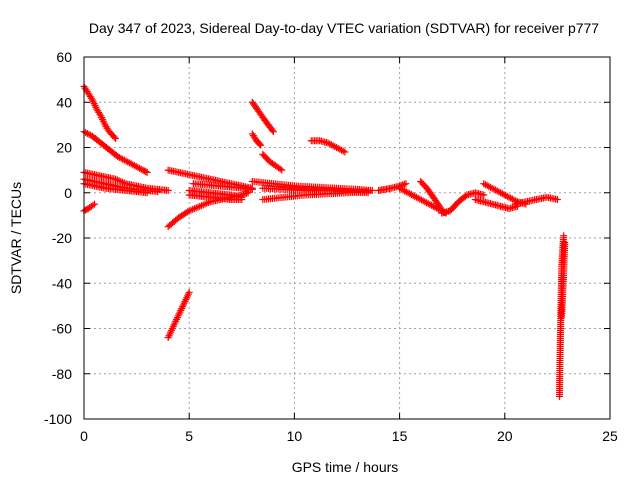 The height and width of the screenshot is (480, 640). What do you see at coordinates (64, 57) in the screenshot?
I see `y-tick-label: 60` at bounding box center [64, 57].